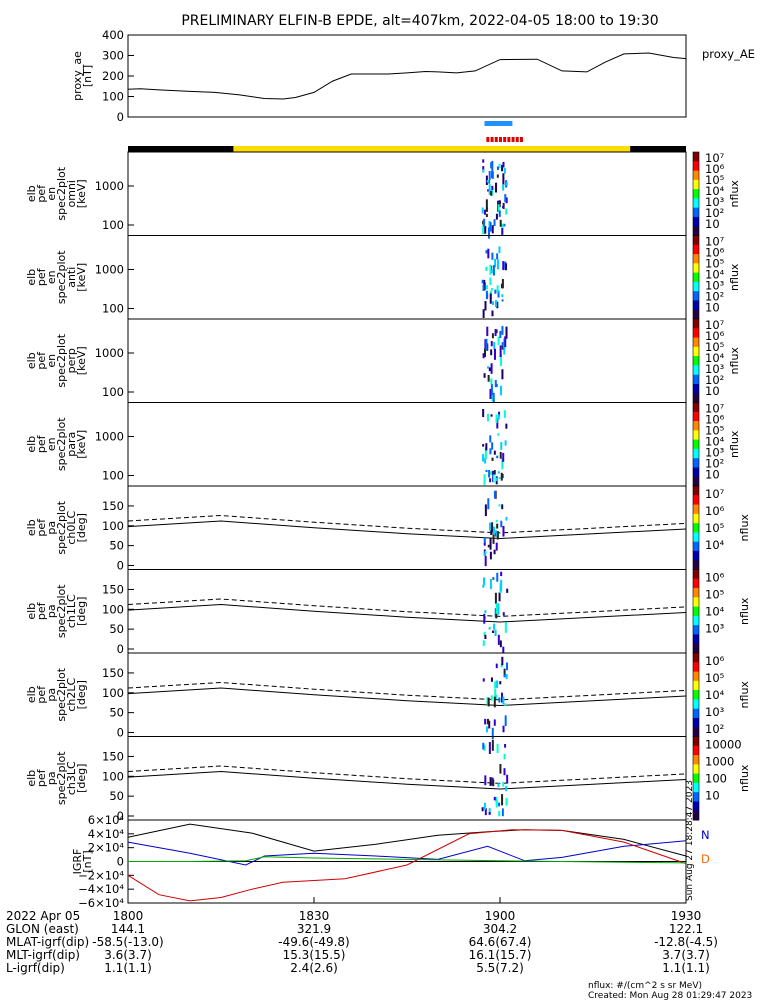 The height and width of the screenshot is (1000, 775). What do you see at coordinates (128, 916) in the screenshot?
I see `ephemeris-value: 1800` at bounding box center [128, 916].